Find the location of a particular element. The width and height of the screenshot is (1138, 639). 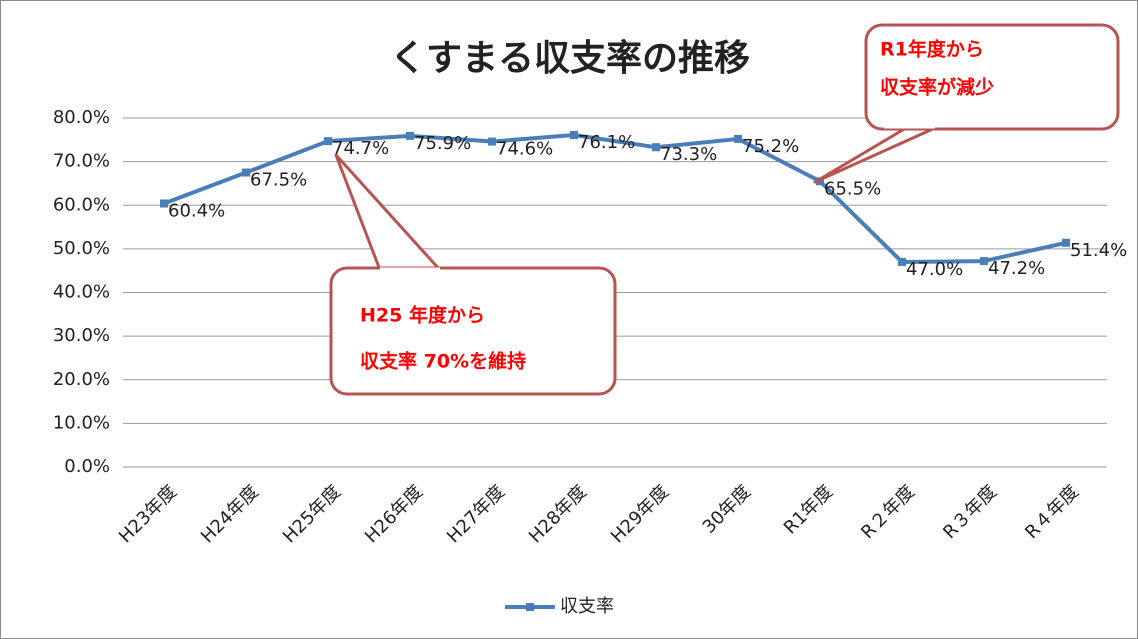

data-label: 75.2% is located at coordinates (770, 146).